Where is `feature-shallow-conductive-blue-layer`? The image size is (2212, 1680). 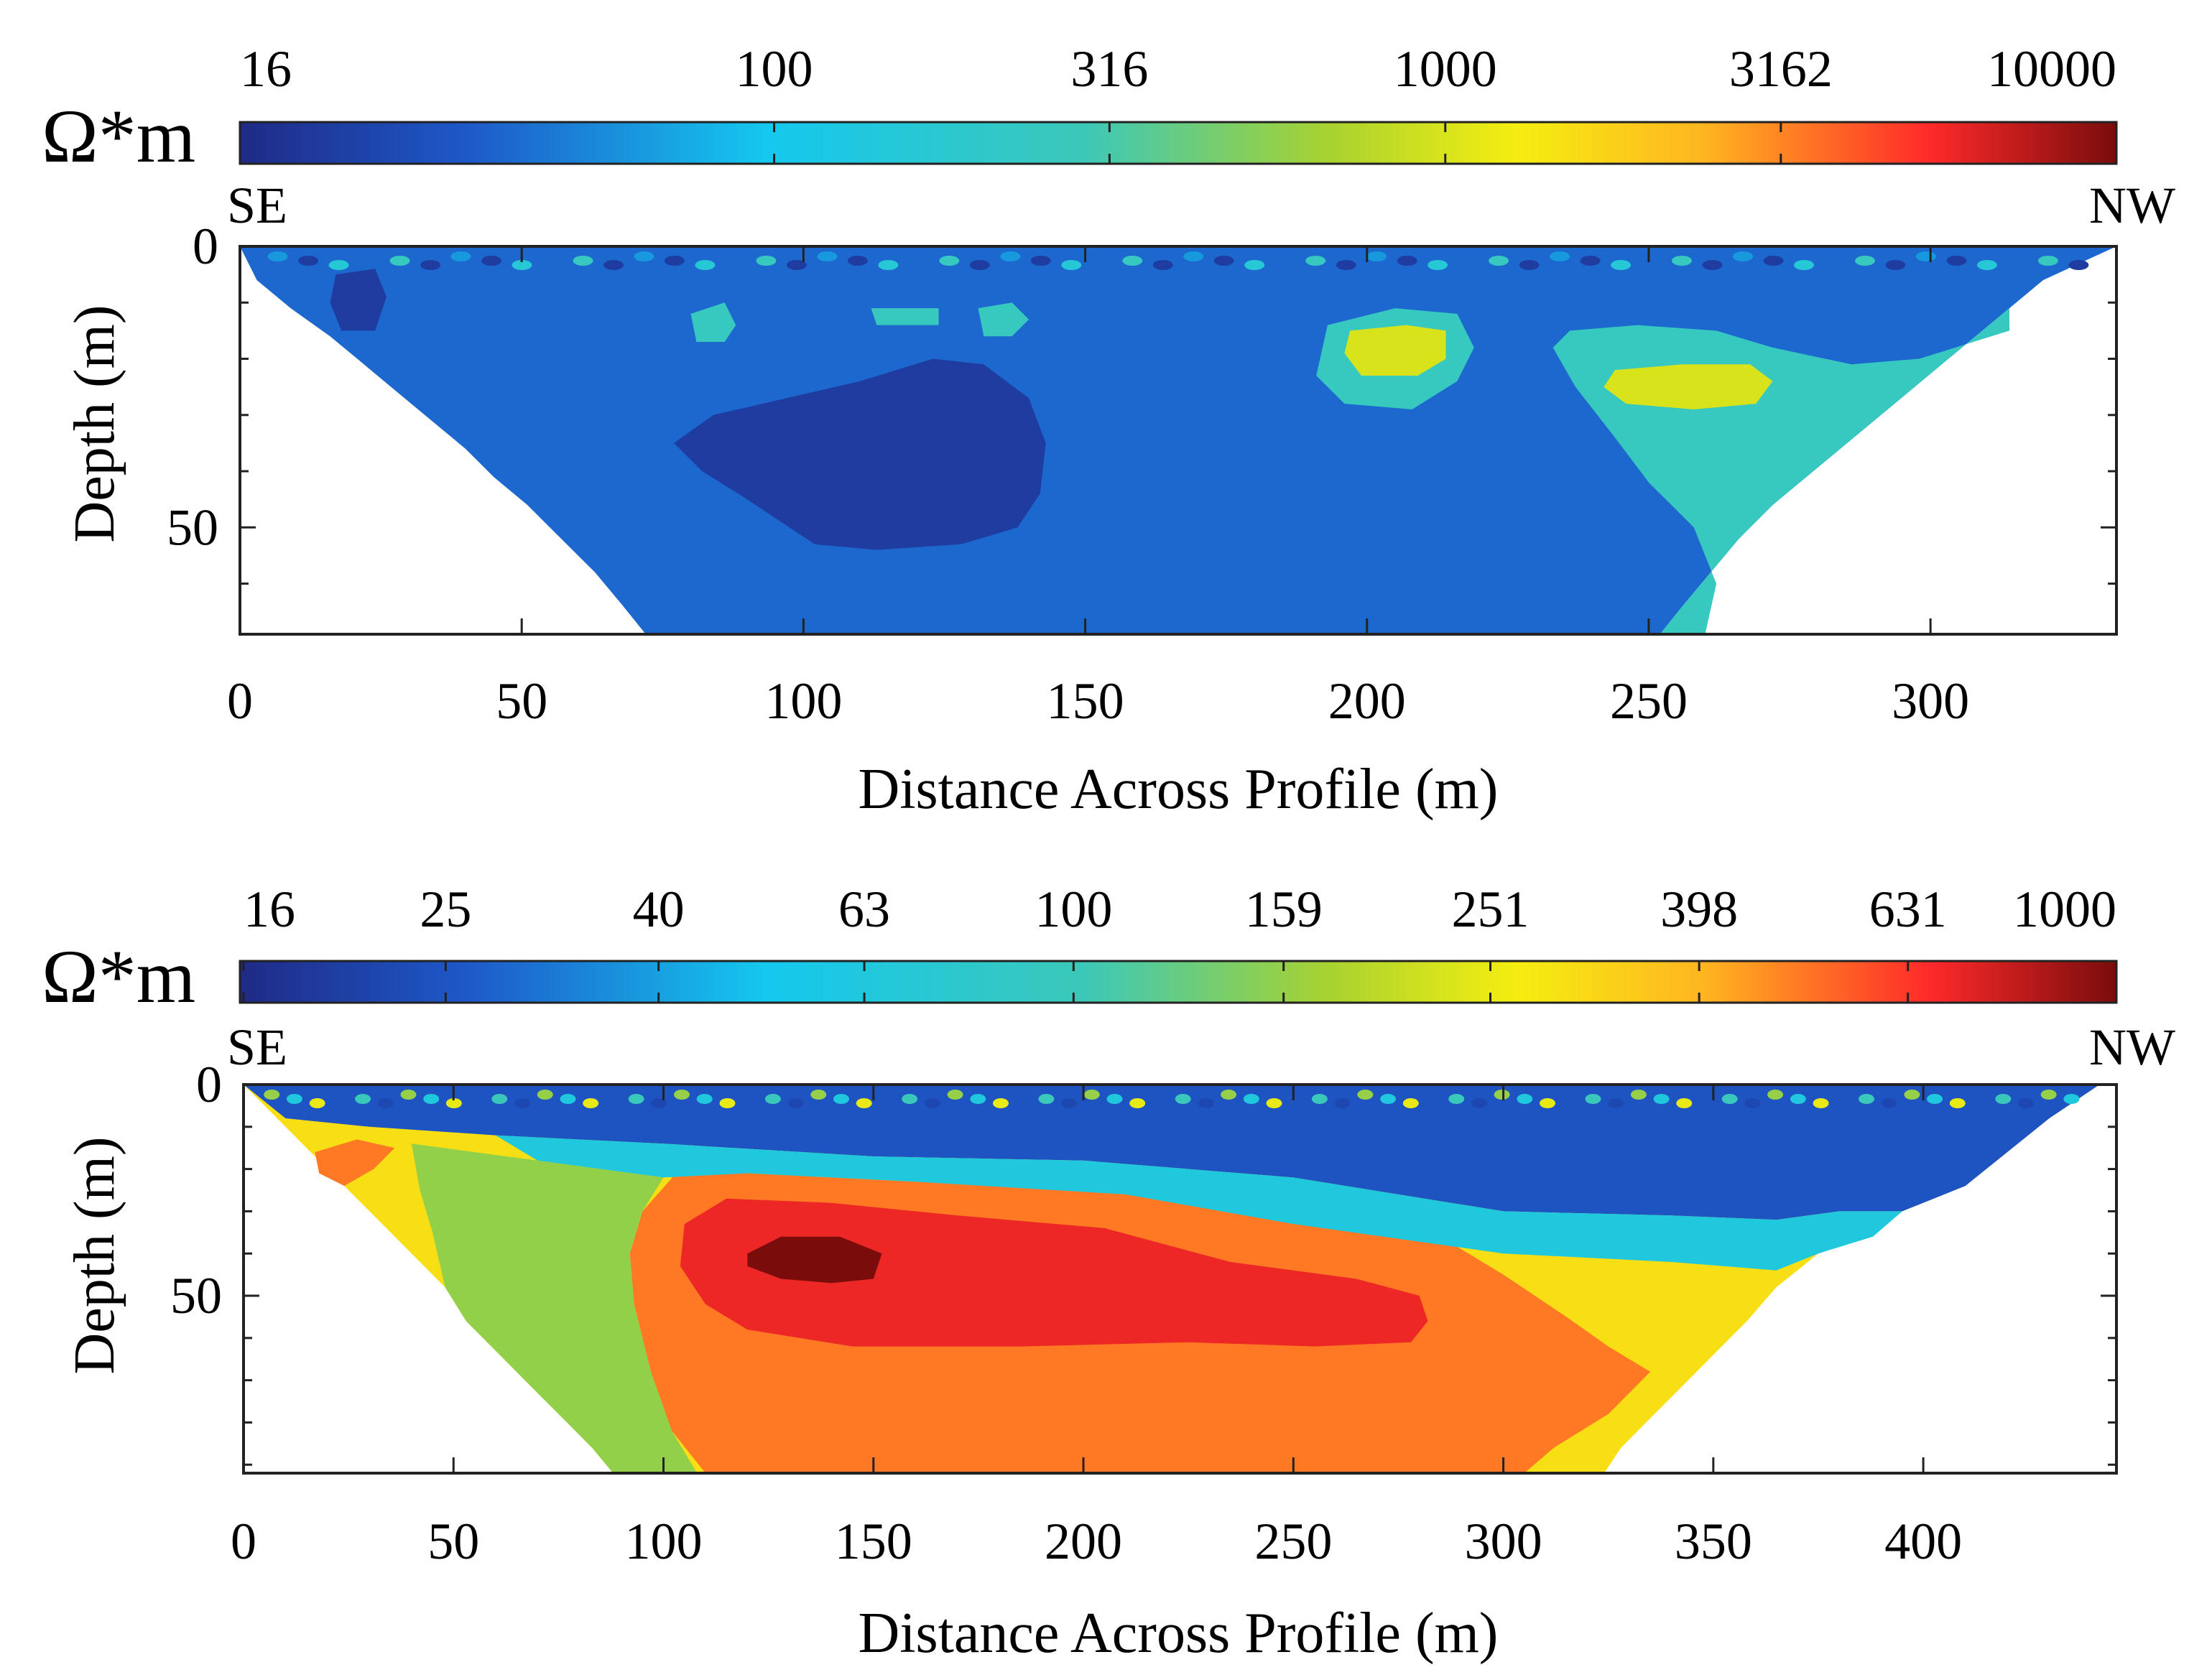
feature-shallow-conductive-blue-layer is located at coordinates (1172, 1152).